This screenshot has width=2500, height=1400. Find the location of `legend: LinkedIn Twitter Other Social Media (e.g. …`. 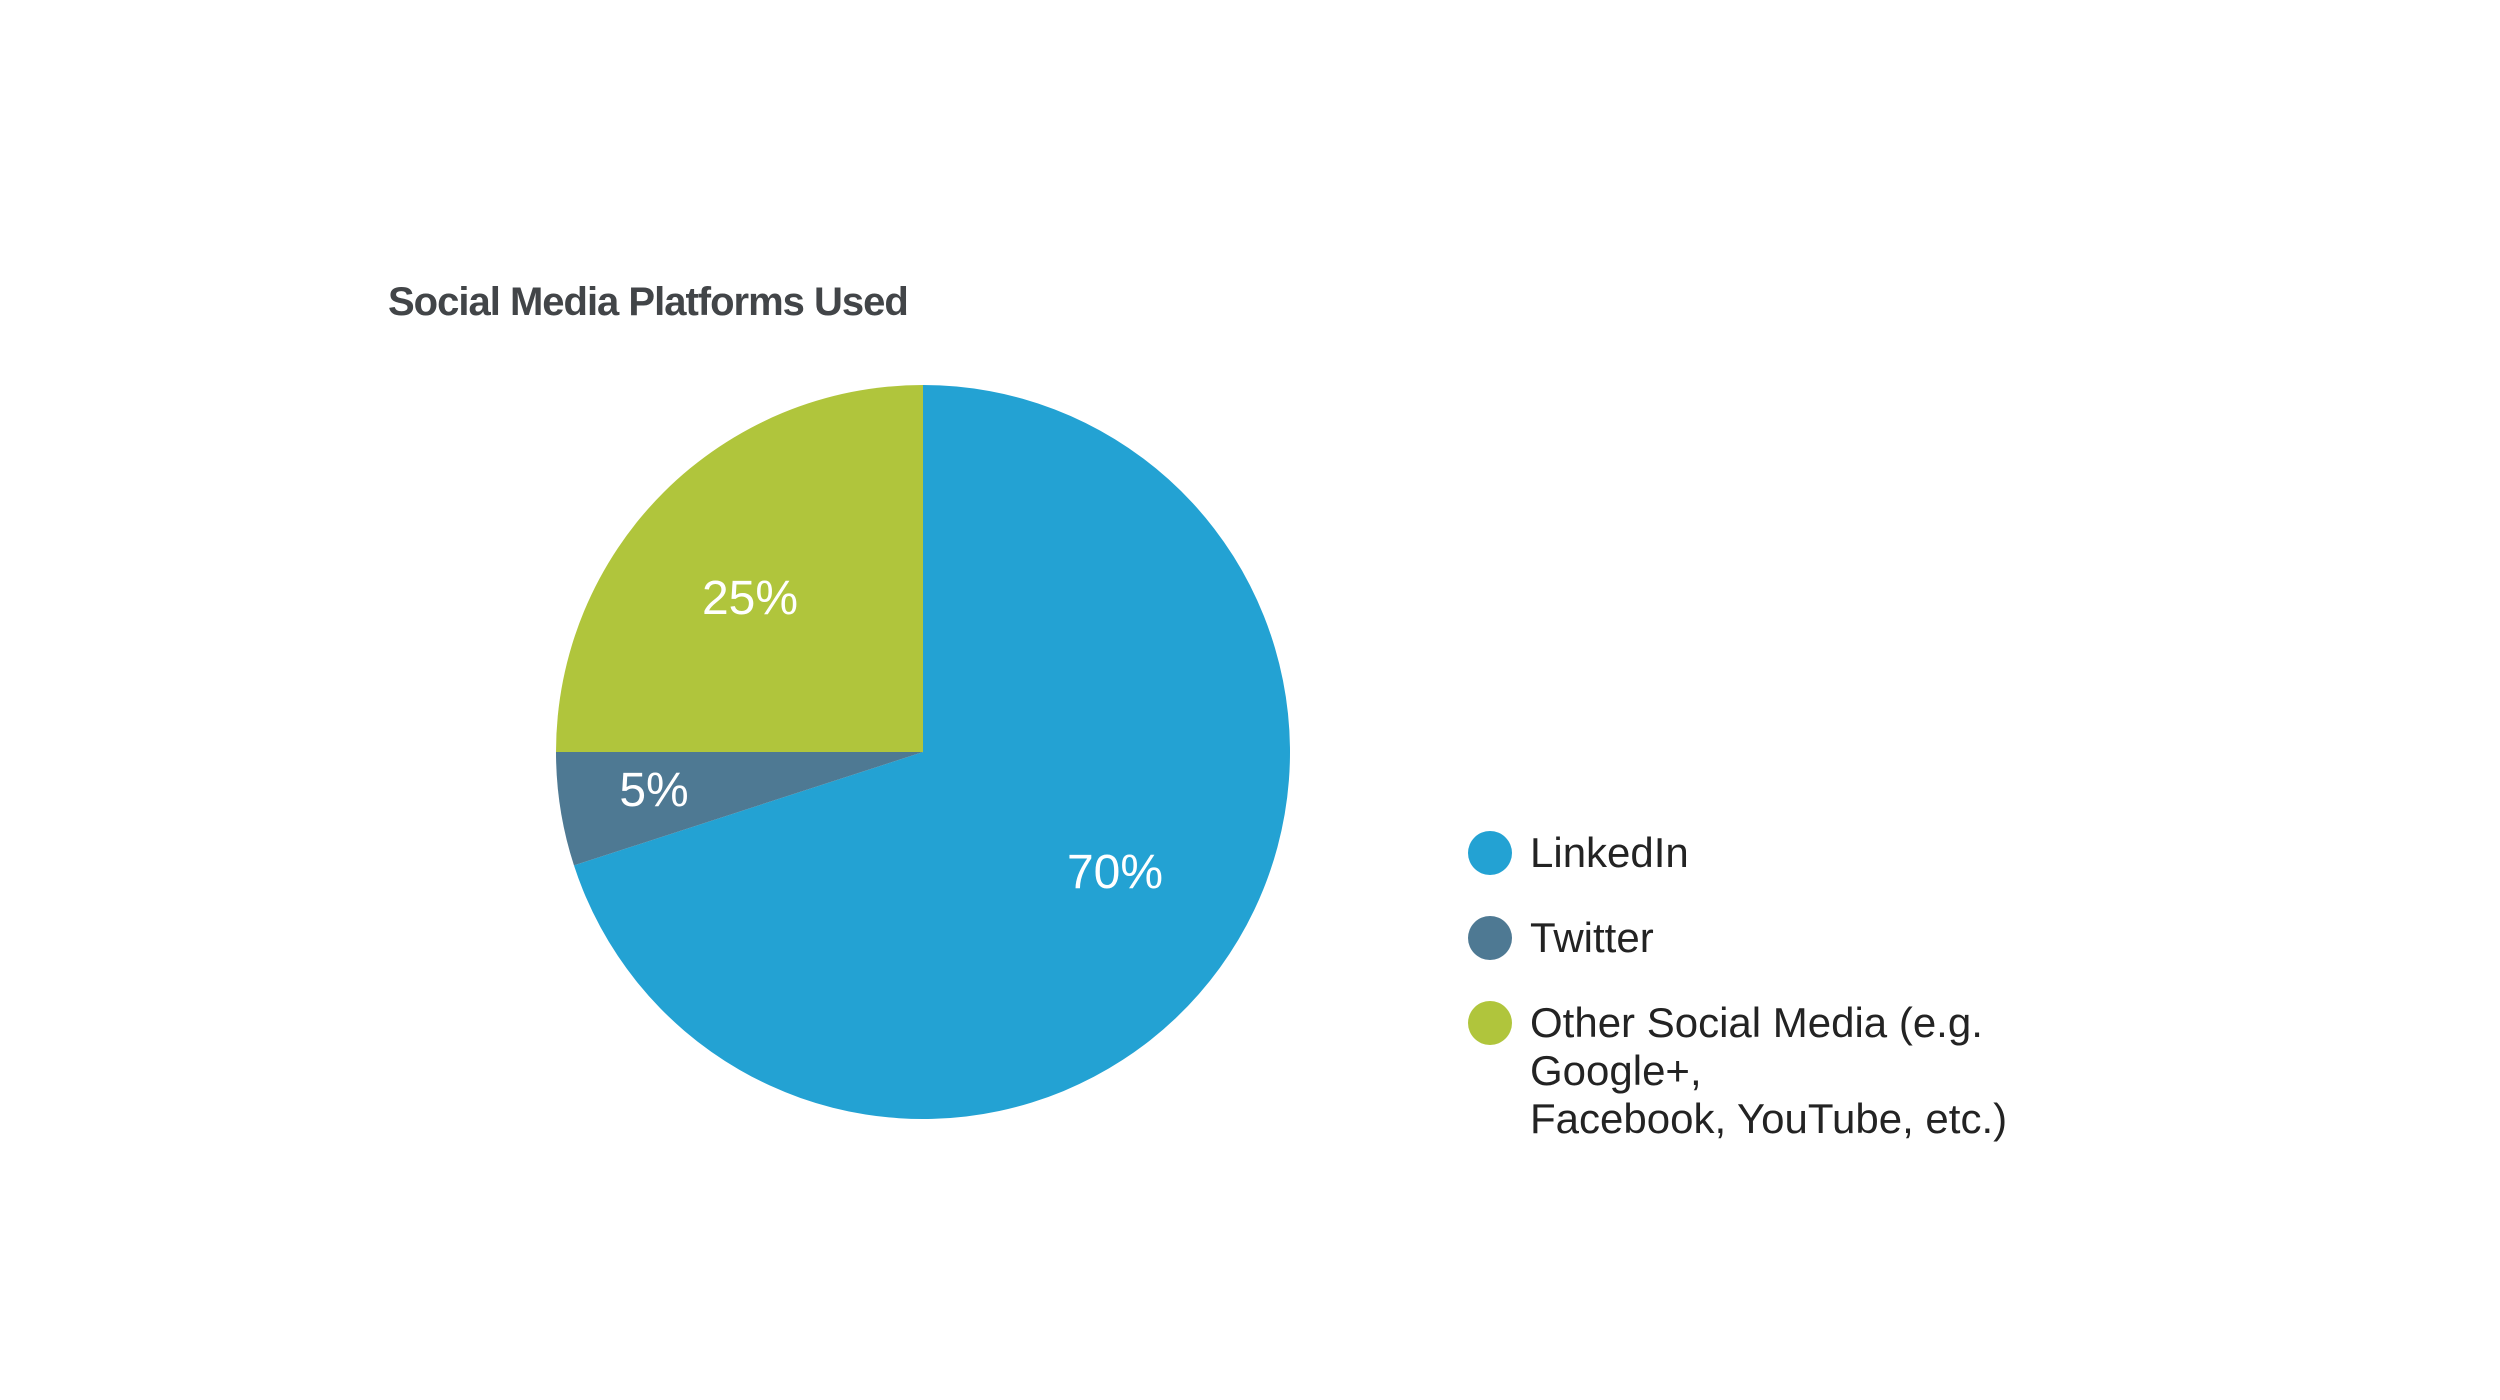

legend: LinkedIn Twitter Other Social Media (e.g. … is located at coordinates (1739, 1004).